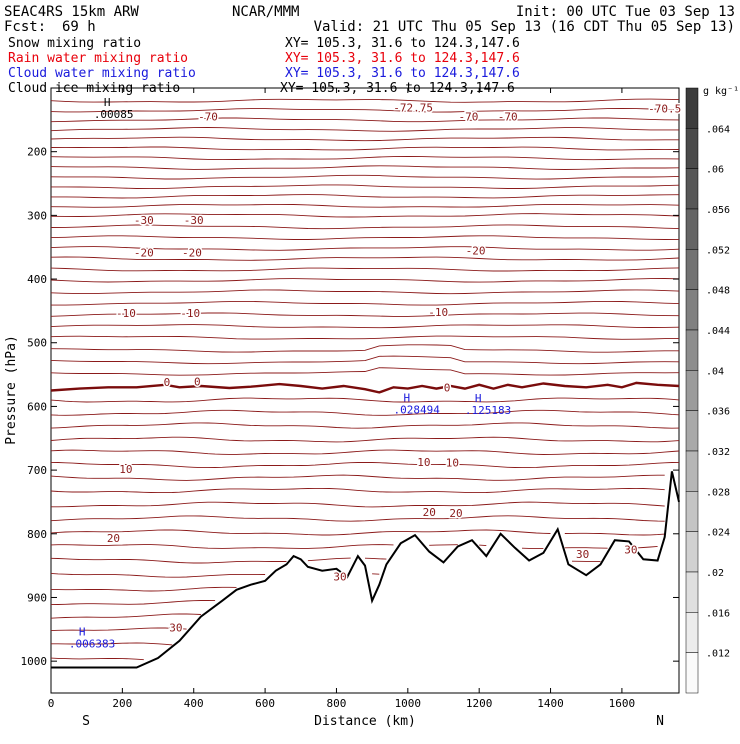  What do you see at coordinates (114, 114) in the screenshot?
I see `maximum-value: .00085` at bounding box center [114, 114].